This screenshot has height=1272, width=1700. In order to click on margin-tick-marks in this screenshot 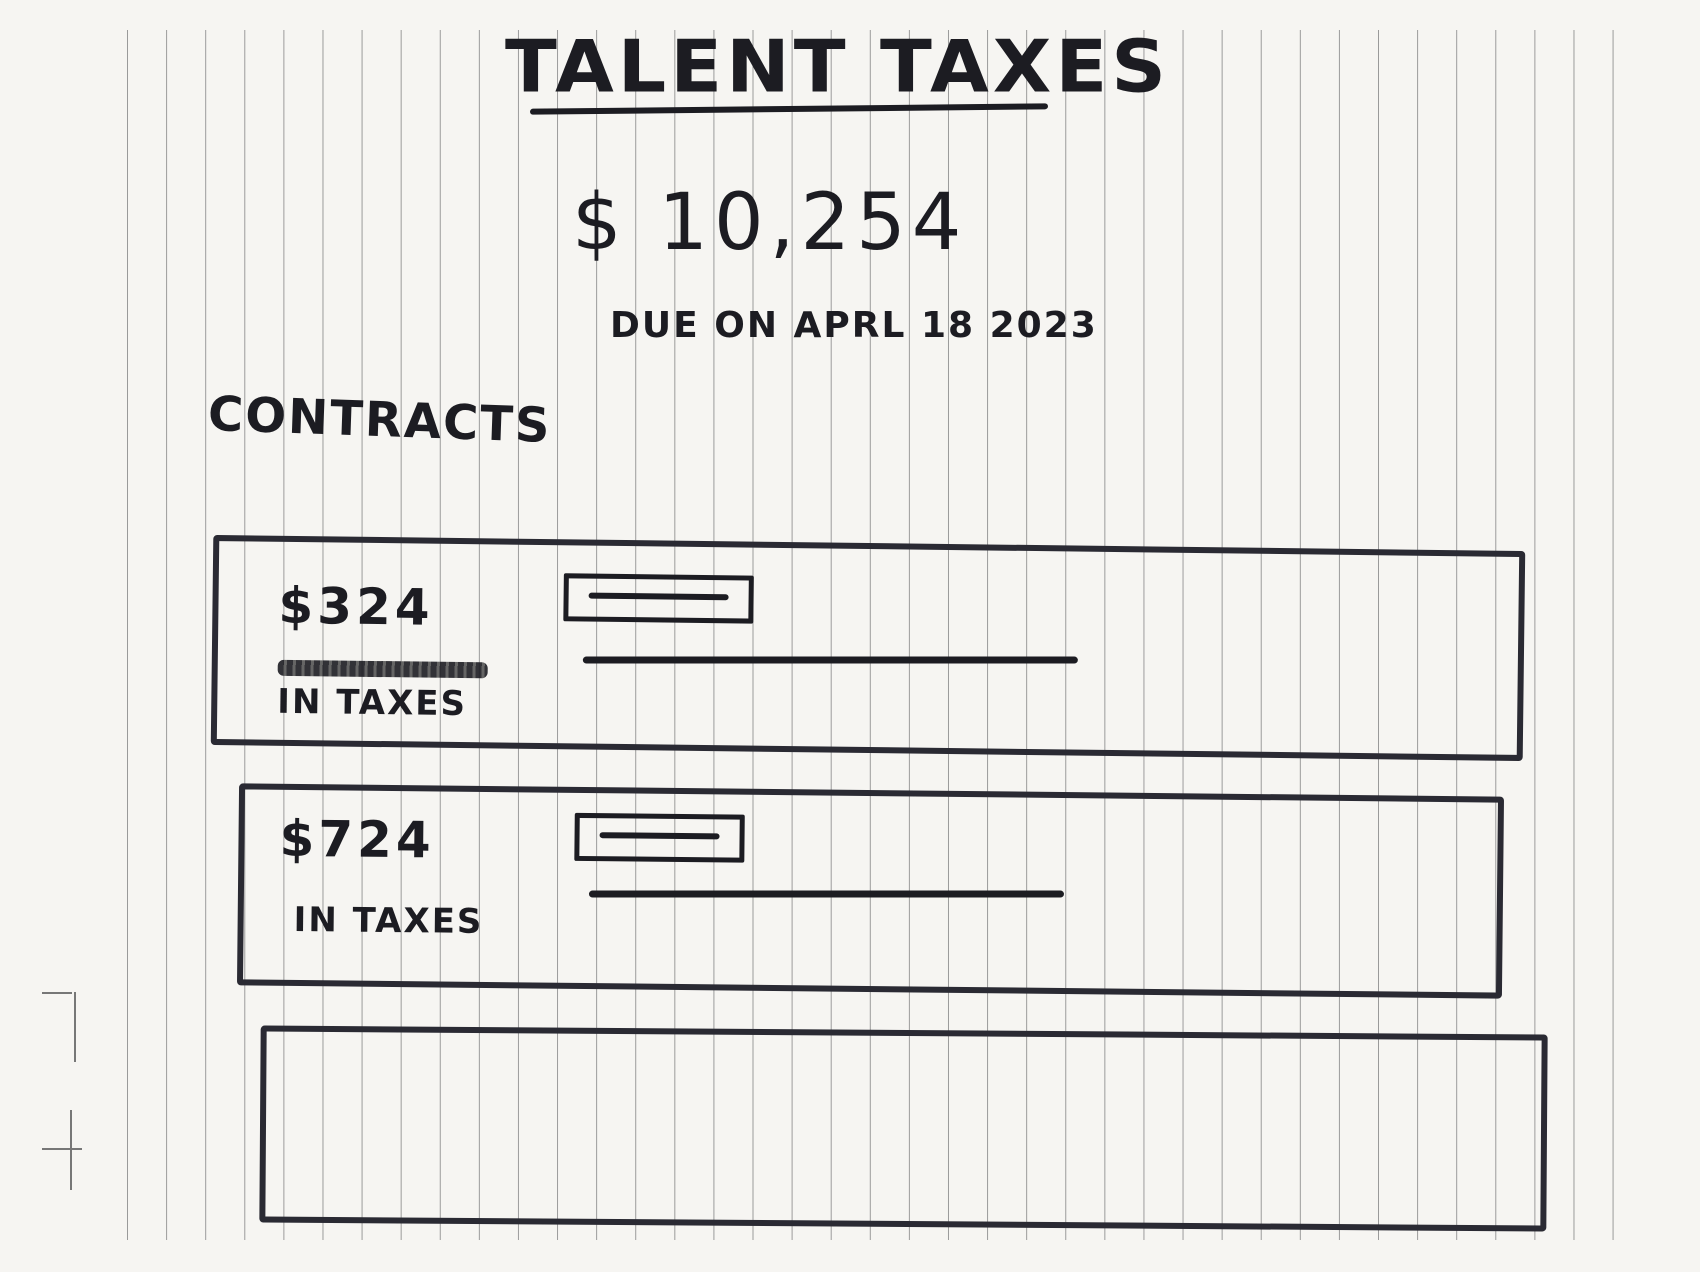, I will do `click(70, 1090)`.